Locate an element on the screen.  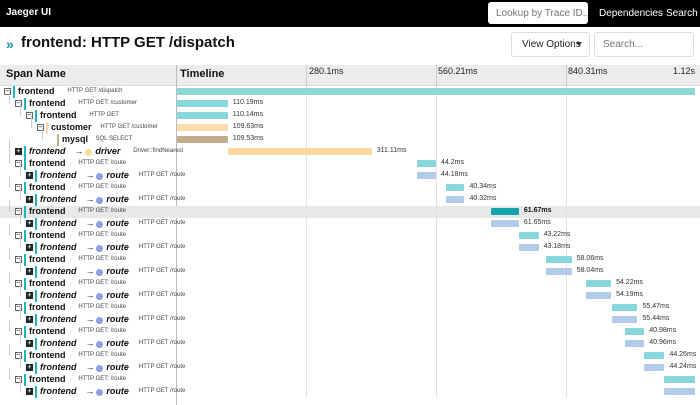
span-row: − frontend HTTP GET: /route 40.34ms is located at coordinates (350, 185).